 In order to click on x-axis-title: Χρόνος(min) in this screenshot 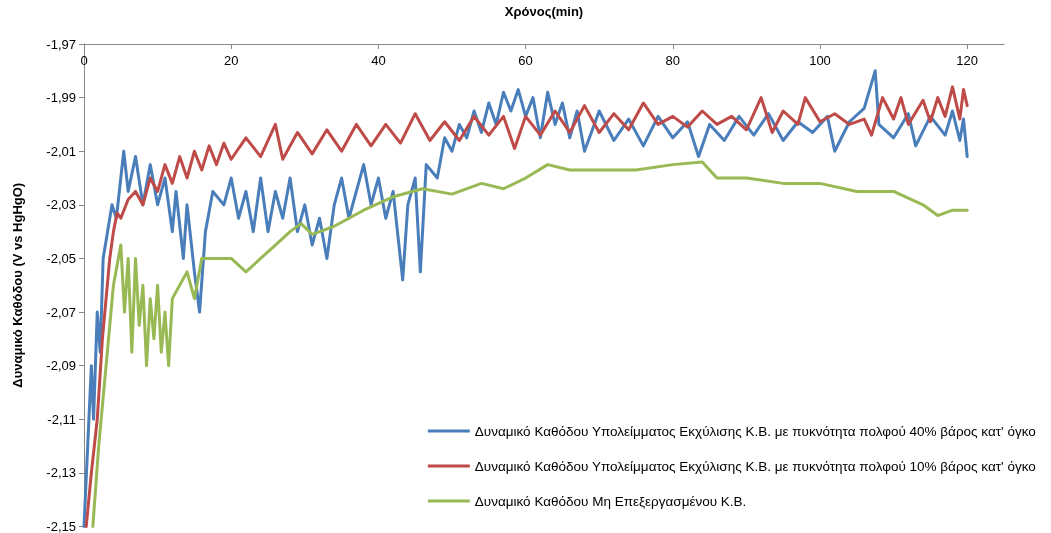, I will do `click(544, 11)`.